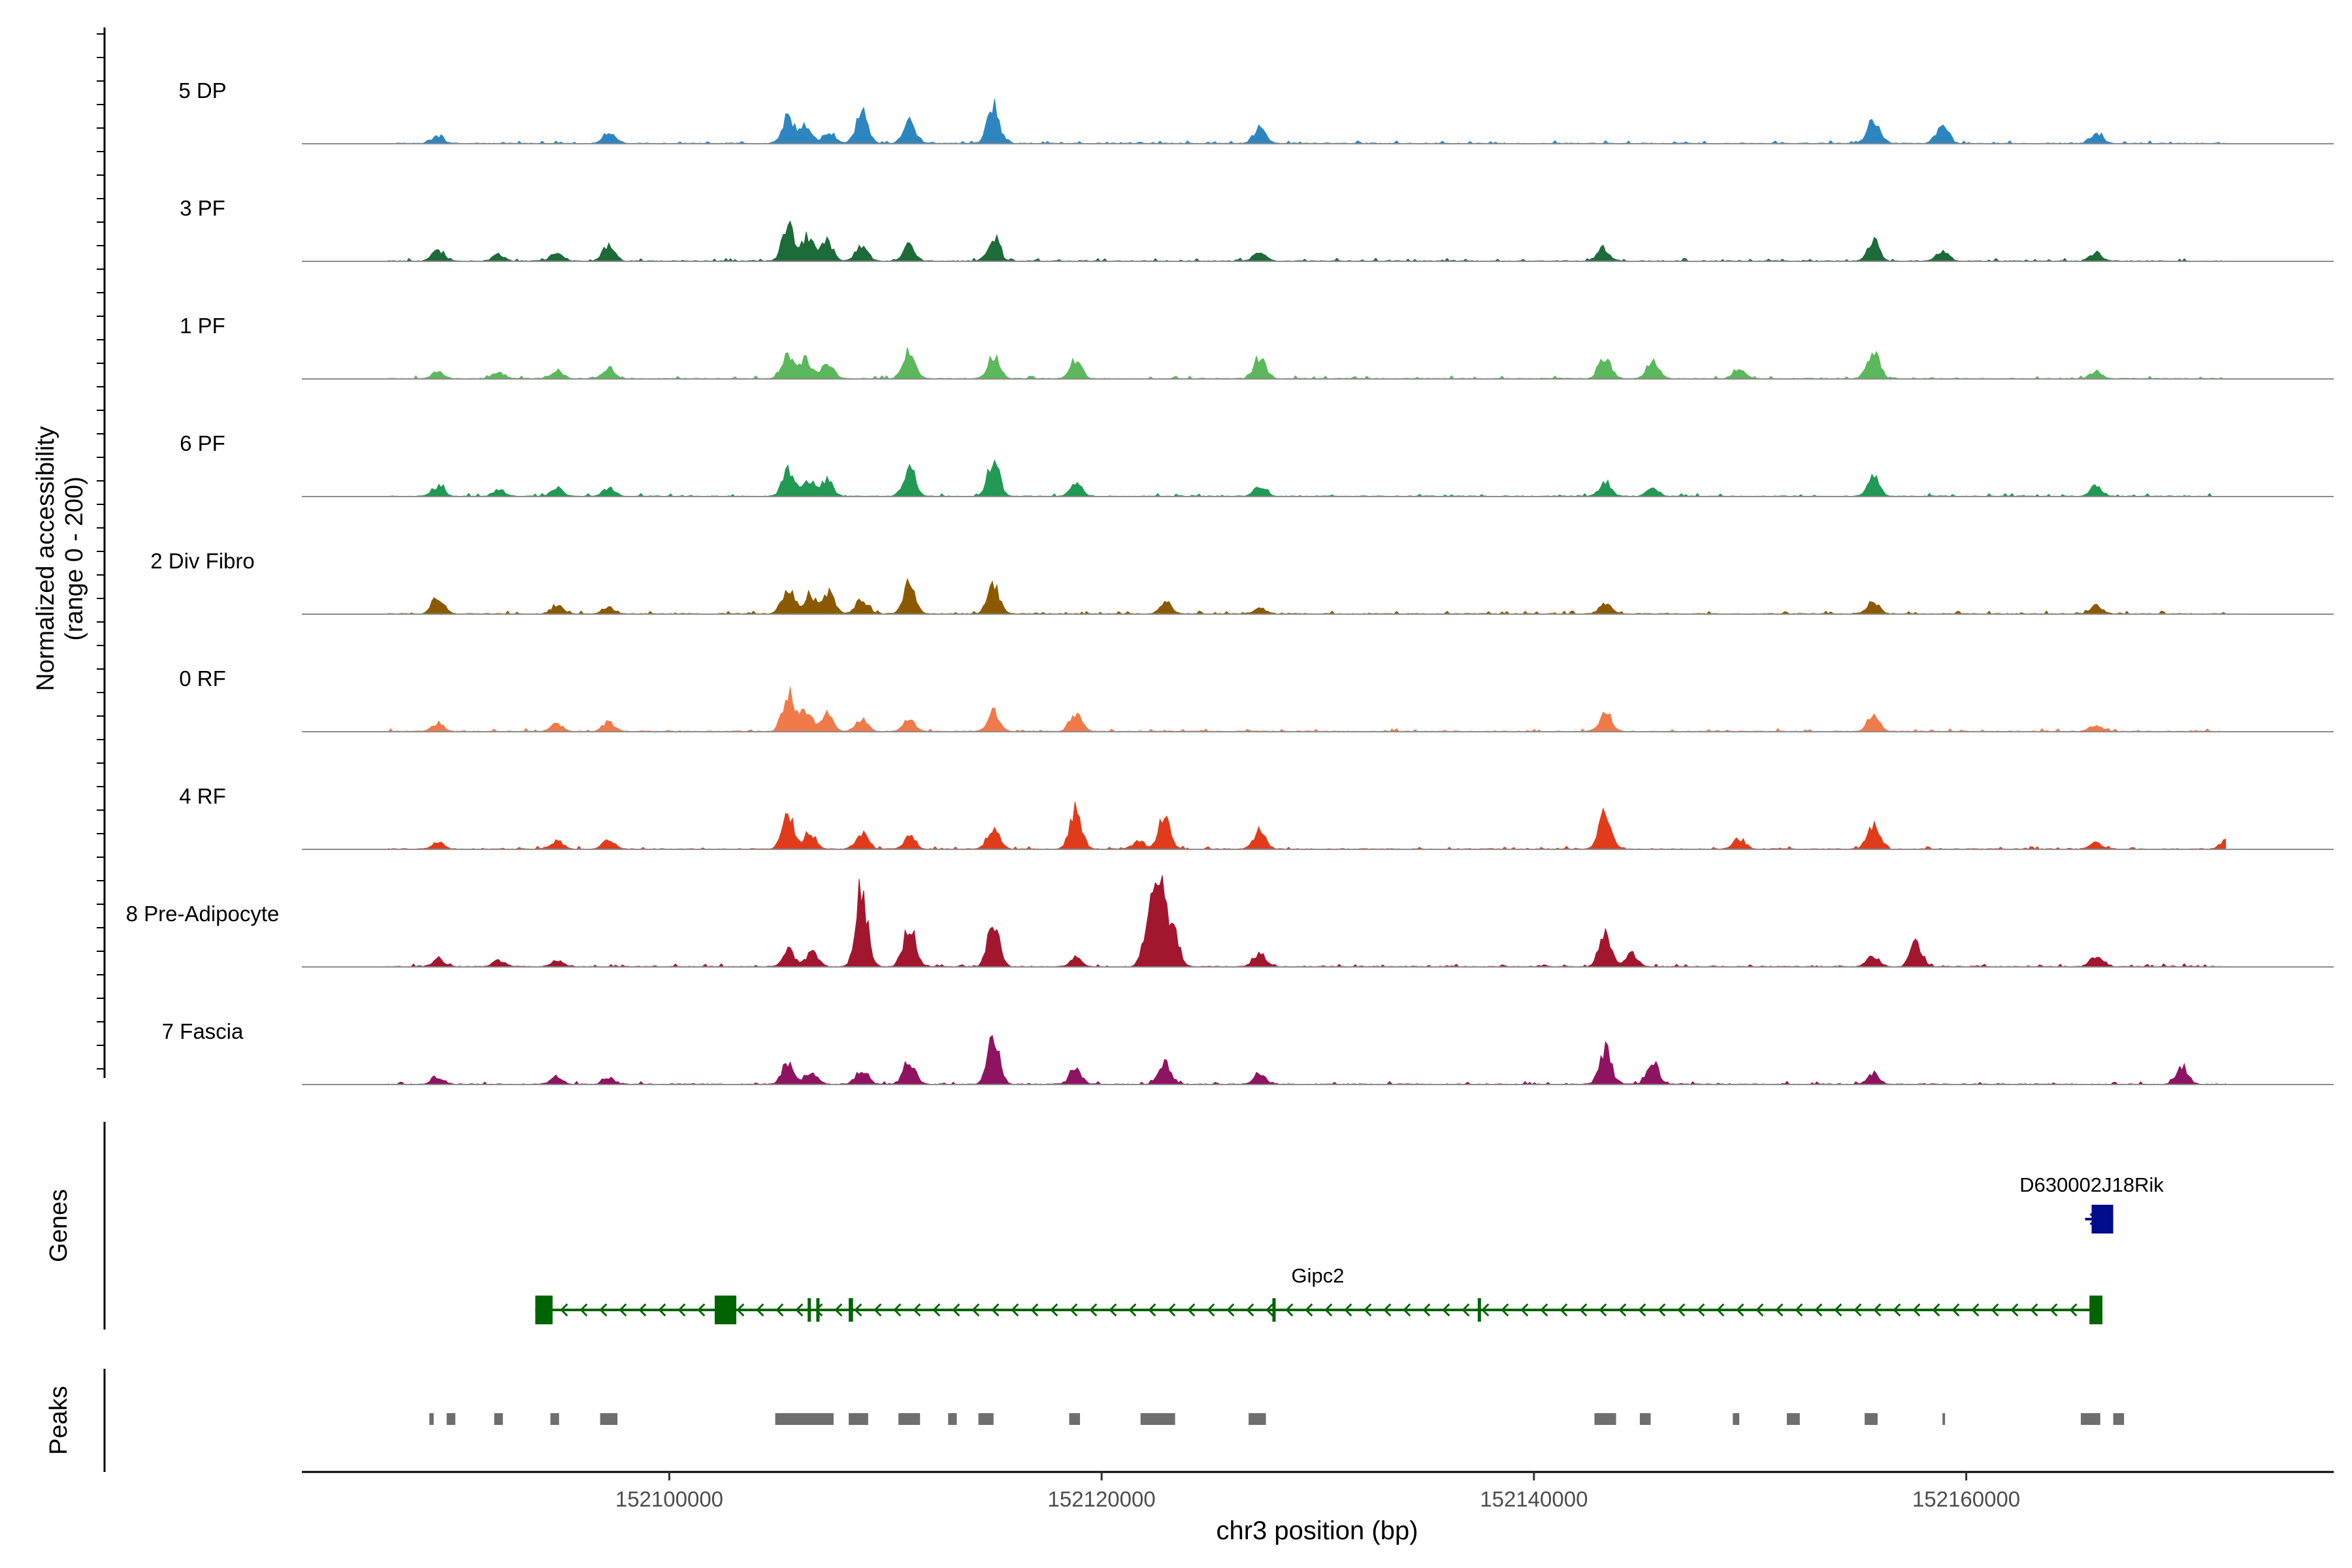 This screenshot has width=2352, height=1568. Describe the element at coordinates (101, 551) in the screenshot. I see `coverage-y-ticks` at that location.